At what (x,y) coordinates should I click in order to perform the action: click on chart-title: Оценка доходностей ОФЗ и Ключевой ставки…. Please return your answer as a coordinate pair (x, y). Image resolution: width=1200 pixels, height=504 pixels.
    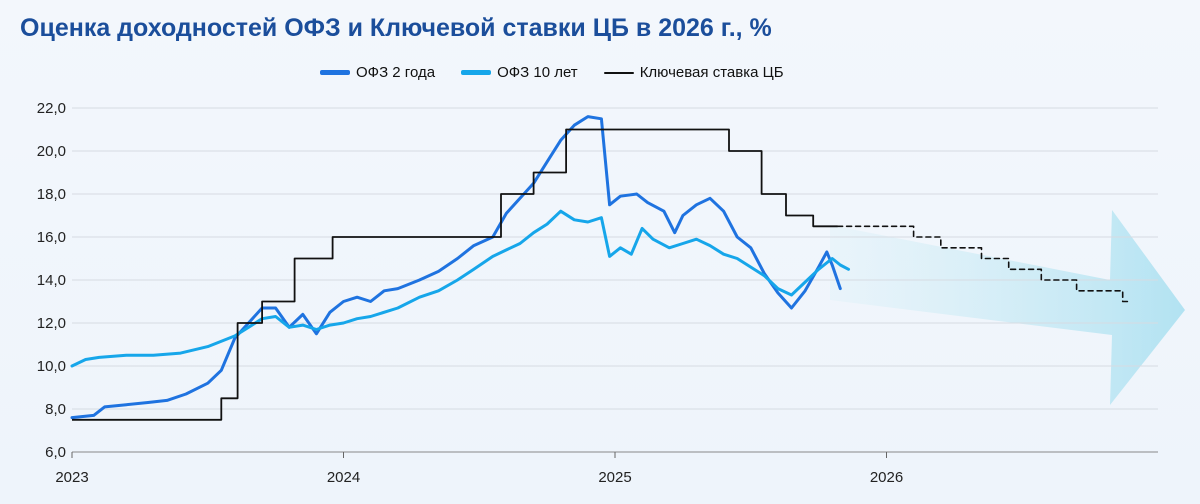
    Looking at the image, I should click on (396, 28).